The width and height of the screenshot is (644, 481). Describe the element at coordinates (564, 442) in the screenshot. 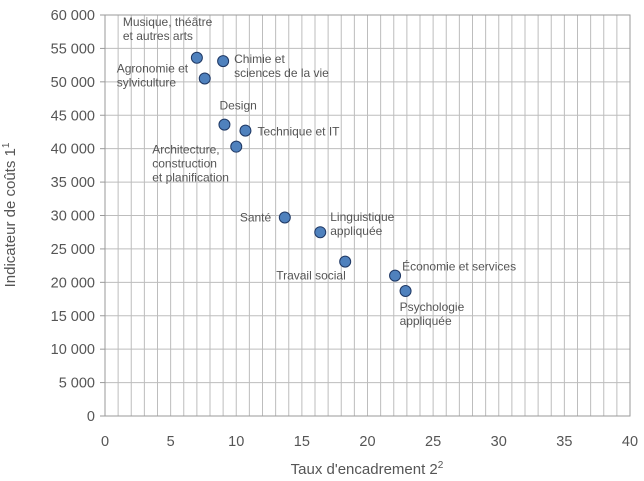

I see `x-tick-label: 35` at that location.